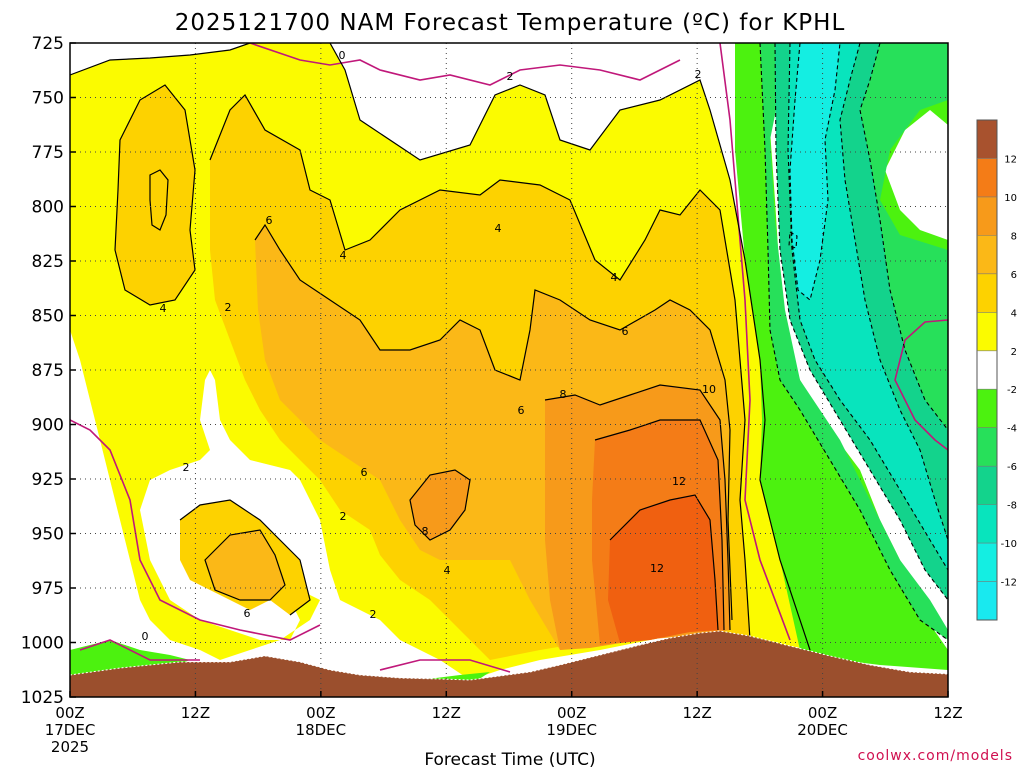 Image resolution: width=1024 pixels, height=768 pixels. I want to click on colorbar: 12 10 8 6 4 2 -2 -4 -6 -8 -10 -12, so click(996, 370).